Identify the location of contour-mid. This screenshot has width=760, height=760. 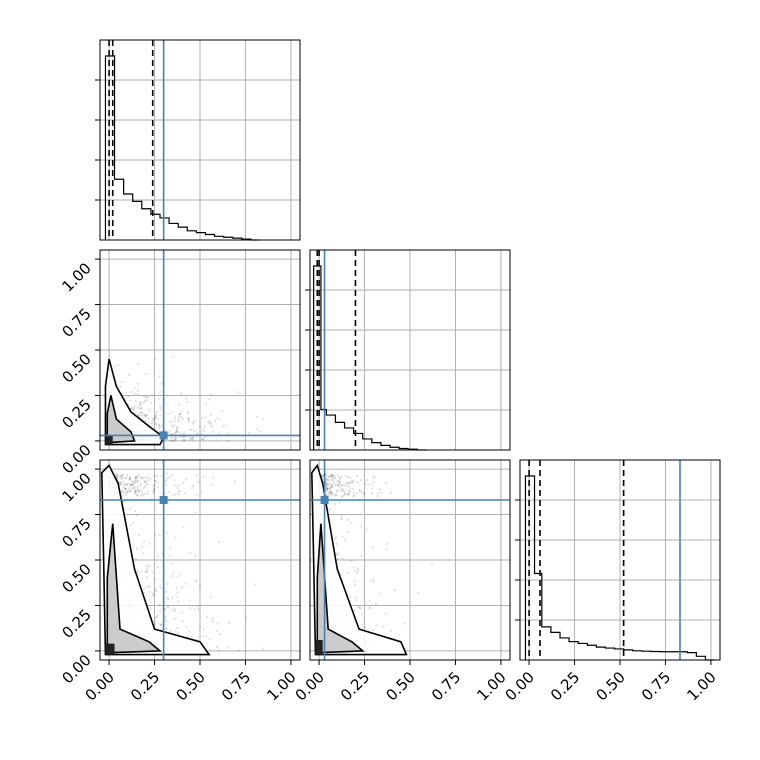
(121, 419).